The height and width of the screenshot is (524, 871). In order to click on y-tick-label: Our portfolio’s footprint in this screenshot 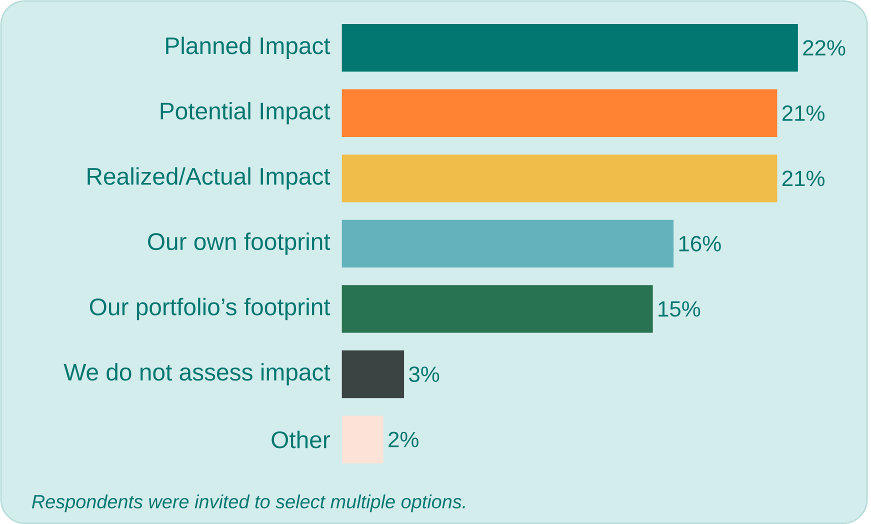, I will do `click(210, 309)`.